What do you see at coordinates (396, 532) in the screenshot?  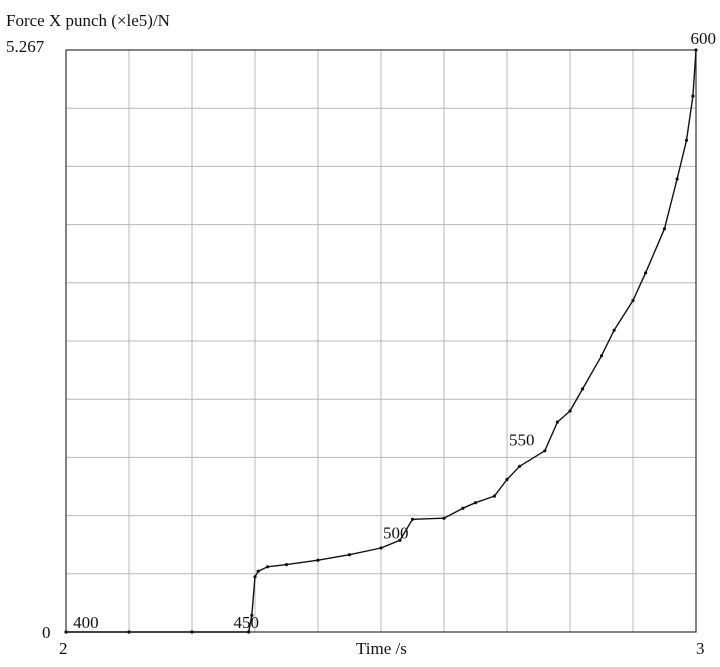 I see `step-label: 500` at bounding box center [396, 532].